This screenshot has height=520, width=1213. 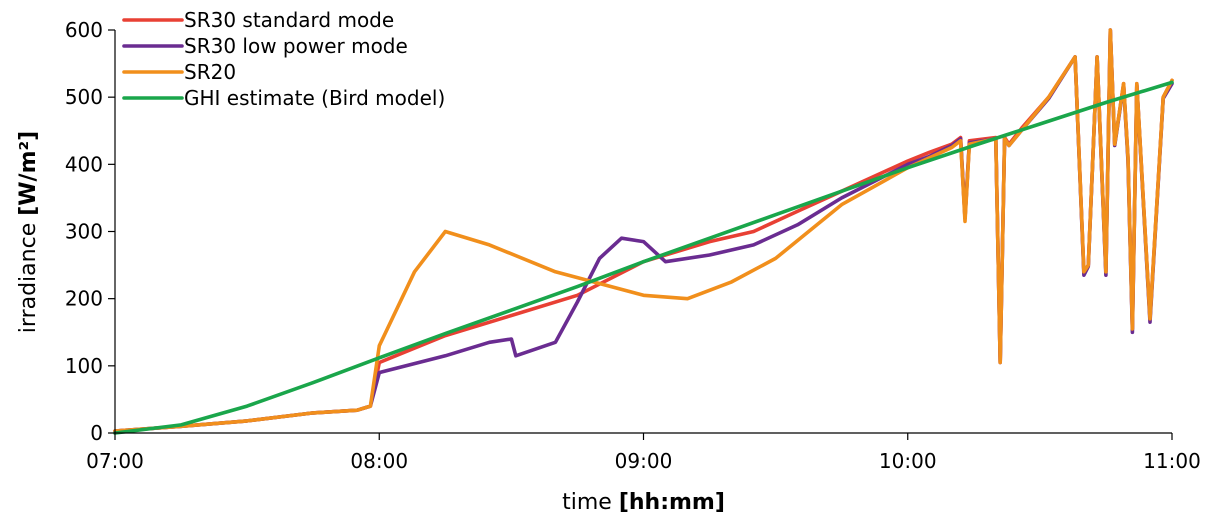 What do you see at coordinates (84, 30) in the screenshot?
I see `y-tick-label-6: 600` at bounding box center [84, 30].